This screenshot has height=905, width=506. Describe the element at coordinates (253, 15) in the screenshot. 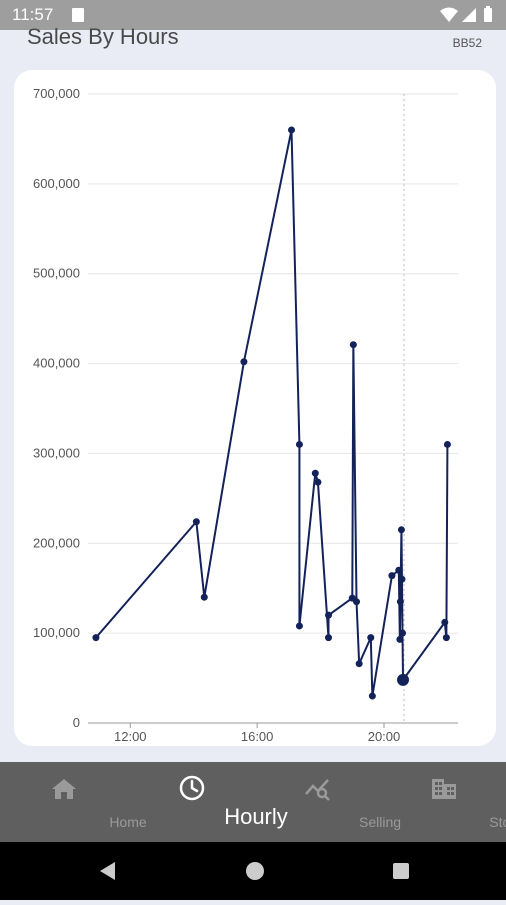

I see `status-bar: 11:57` at that location.